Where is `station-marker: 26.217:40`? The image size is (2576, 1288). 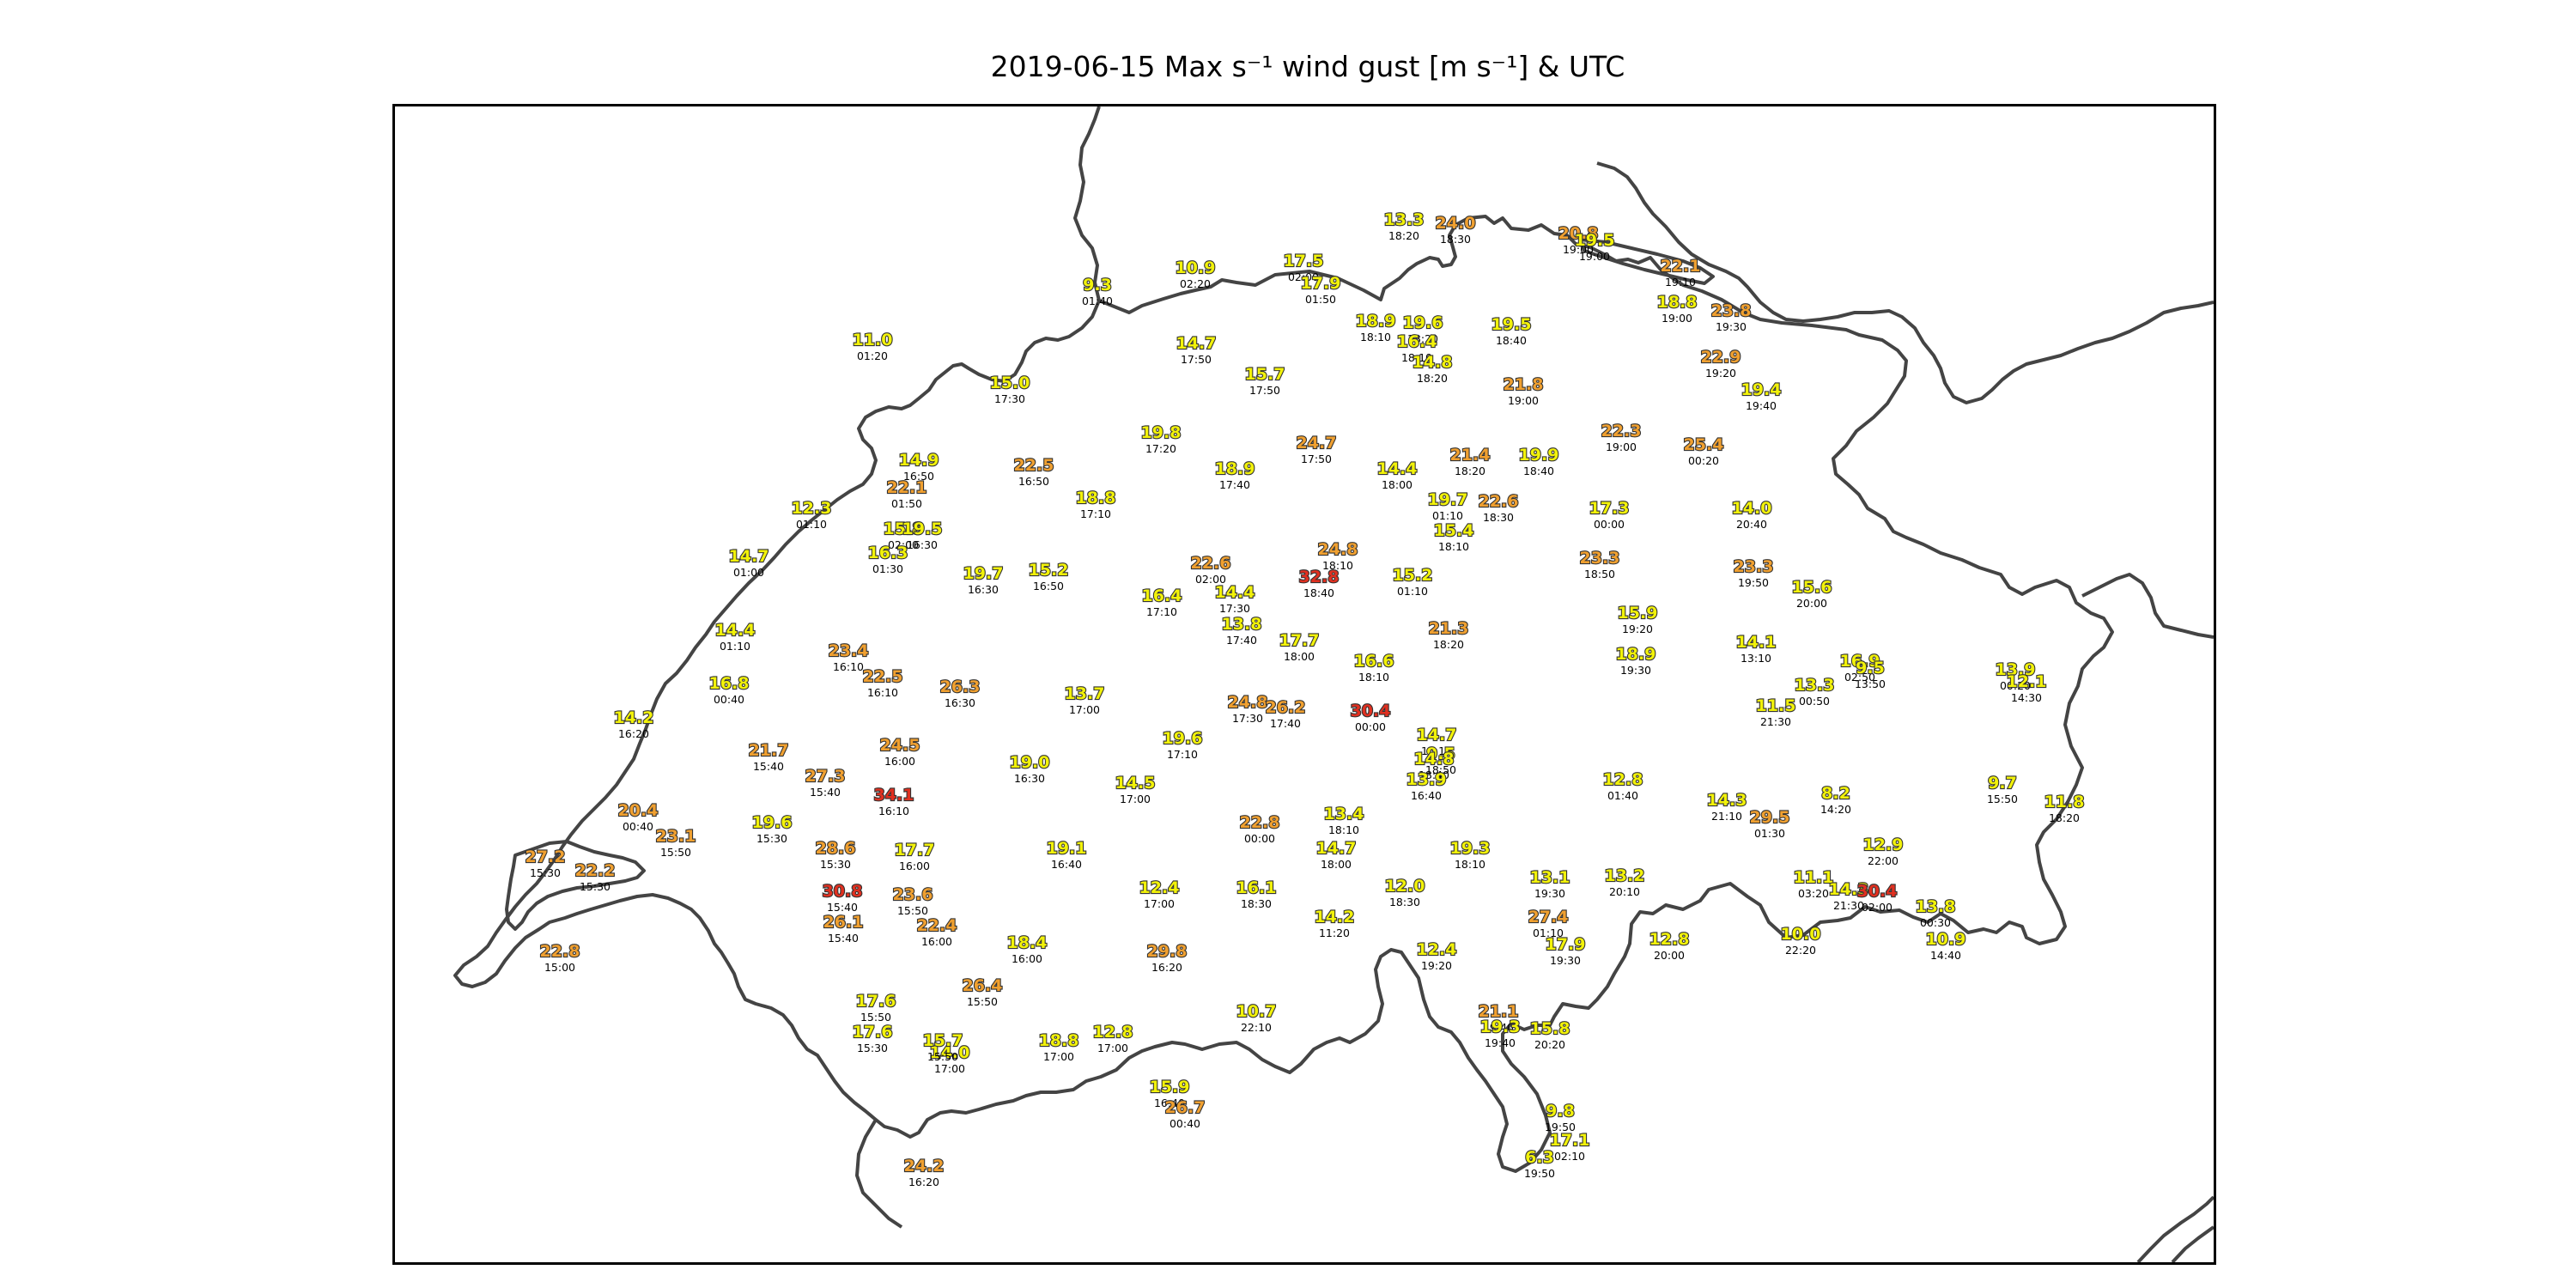 station-marker: 26.217:40 is located at coordinates (1285, 713).